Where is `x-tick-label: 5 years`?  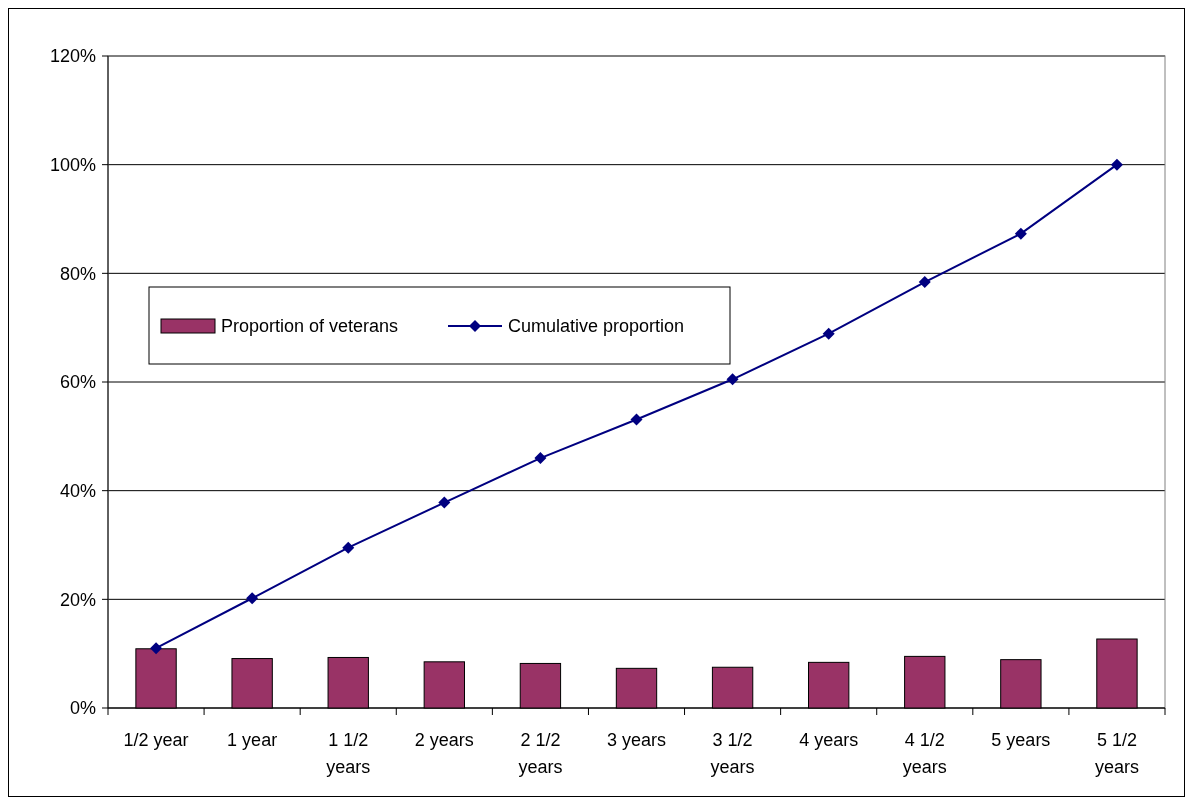
x-tick-label: 5 years is located at coordinates (1021, 740).